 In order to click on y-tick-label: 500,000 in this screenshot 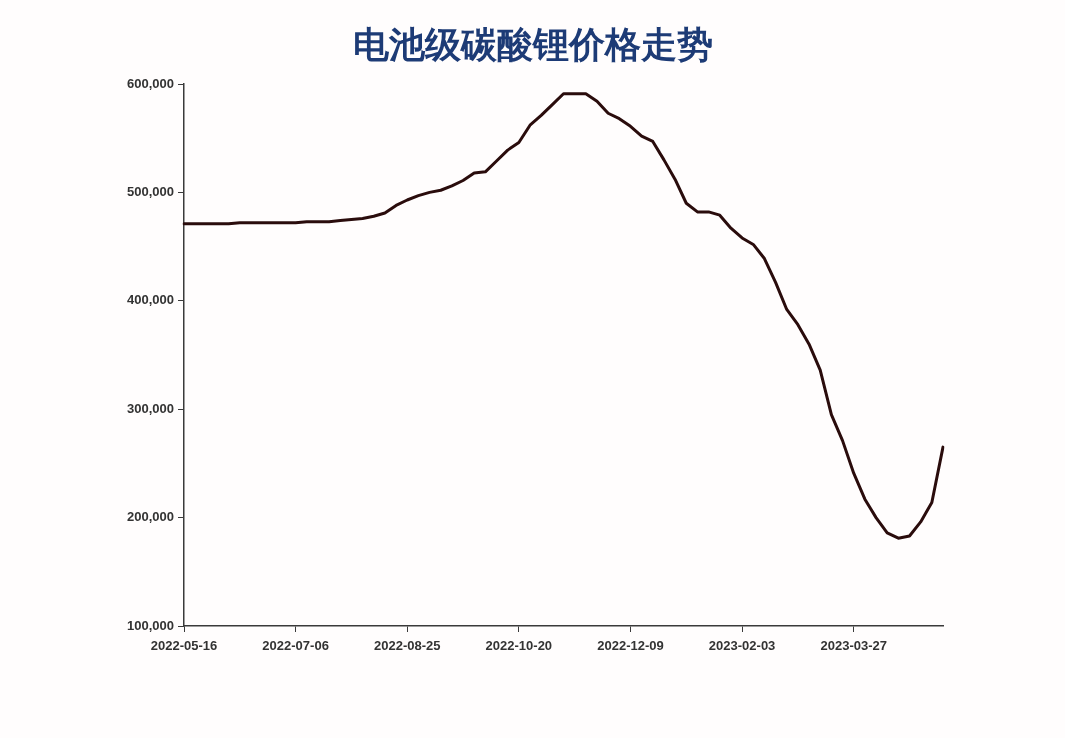, I will do `click(150, 191)`.